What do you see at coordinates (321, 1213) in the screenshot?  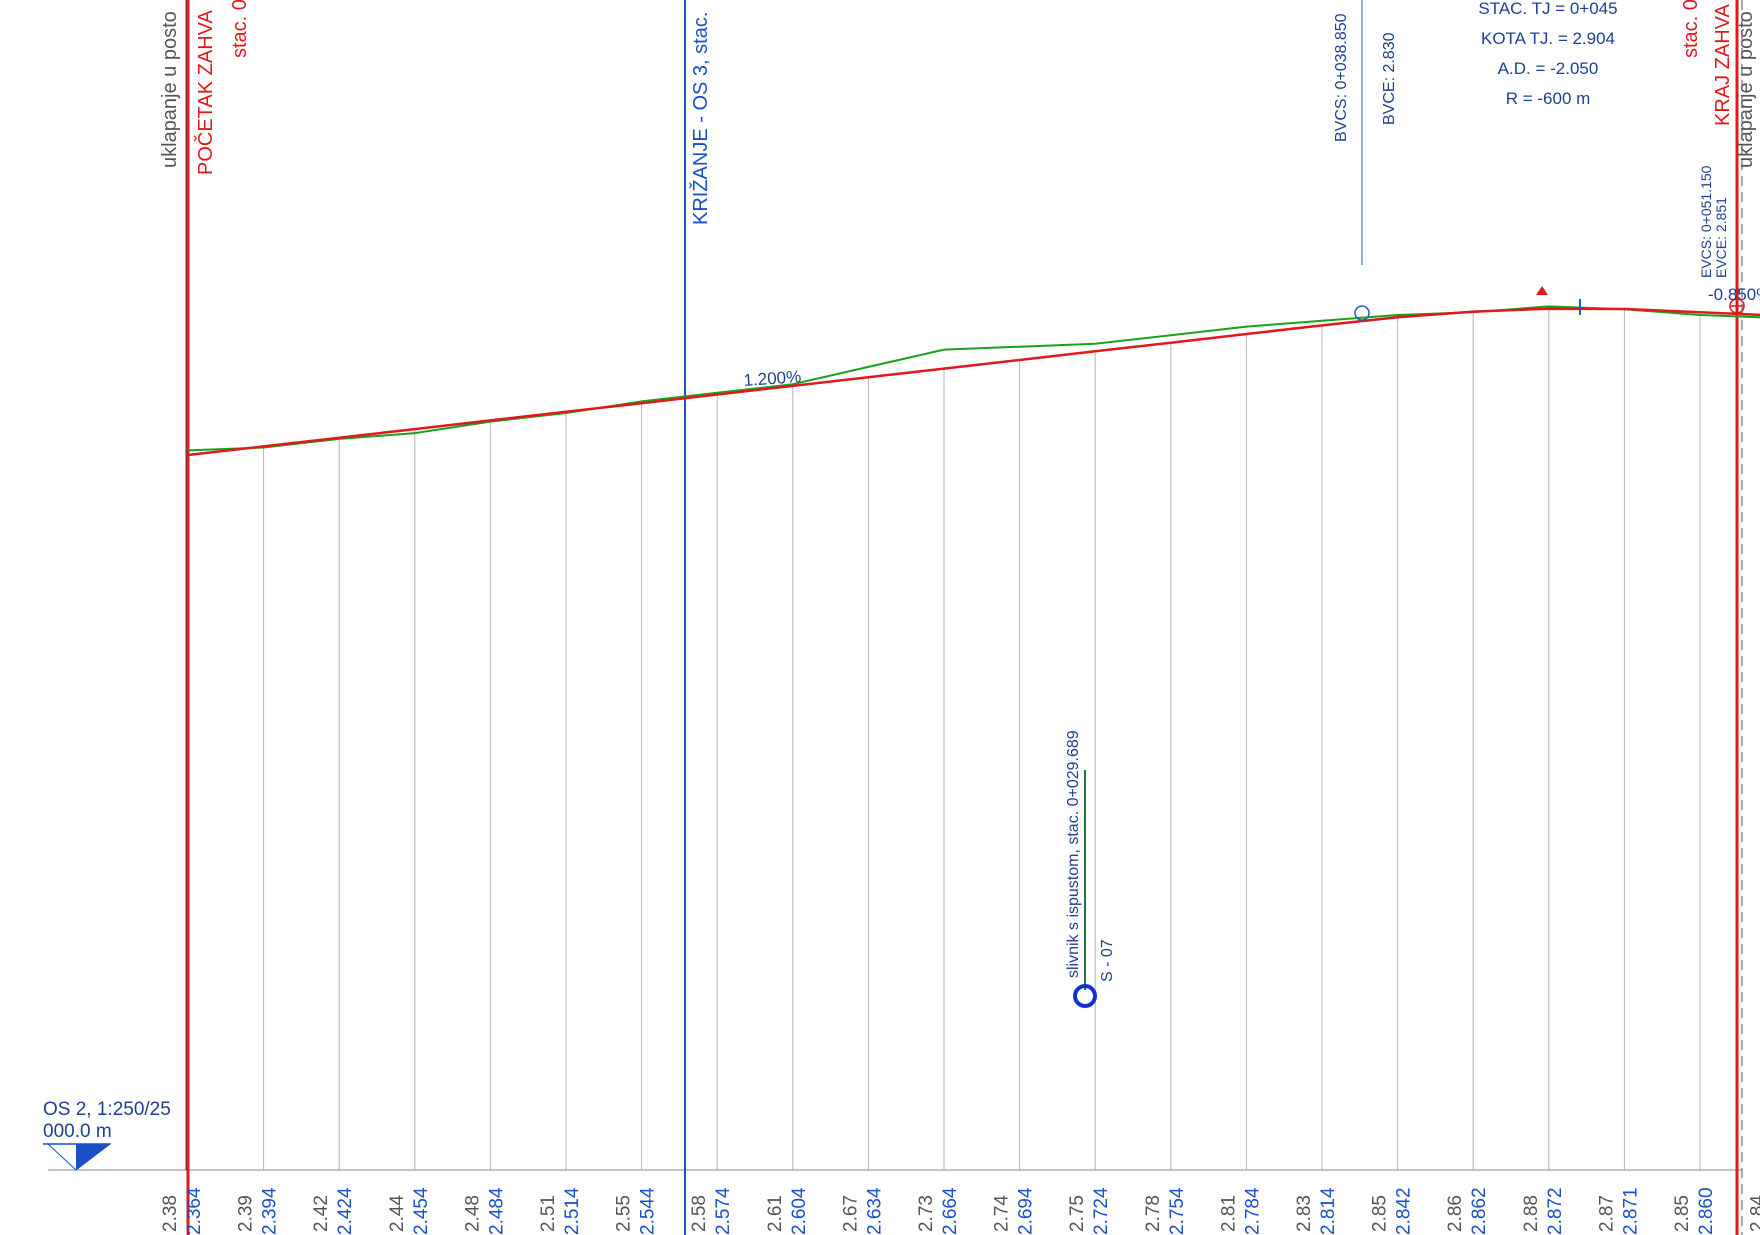 I see `terrain-elevation-label: 2.42` at bounding box center [321, 1213].